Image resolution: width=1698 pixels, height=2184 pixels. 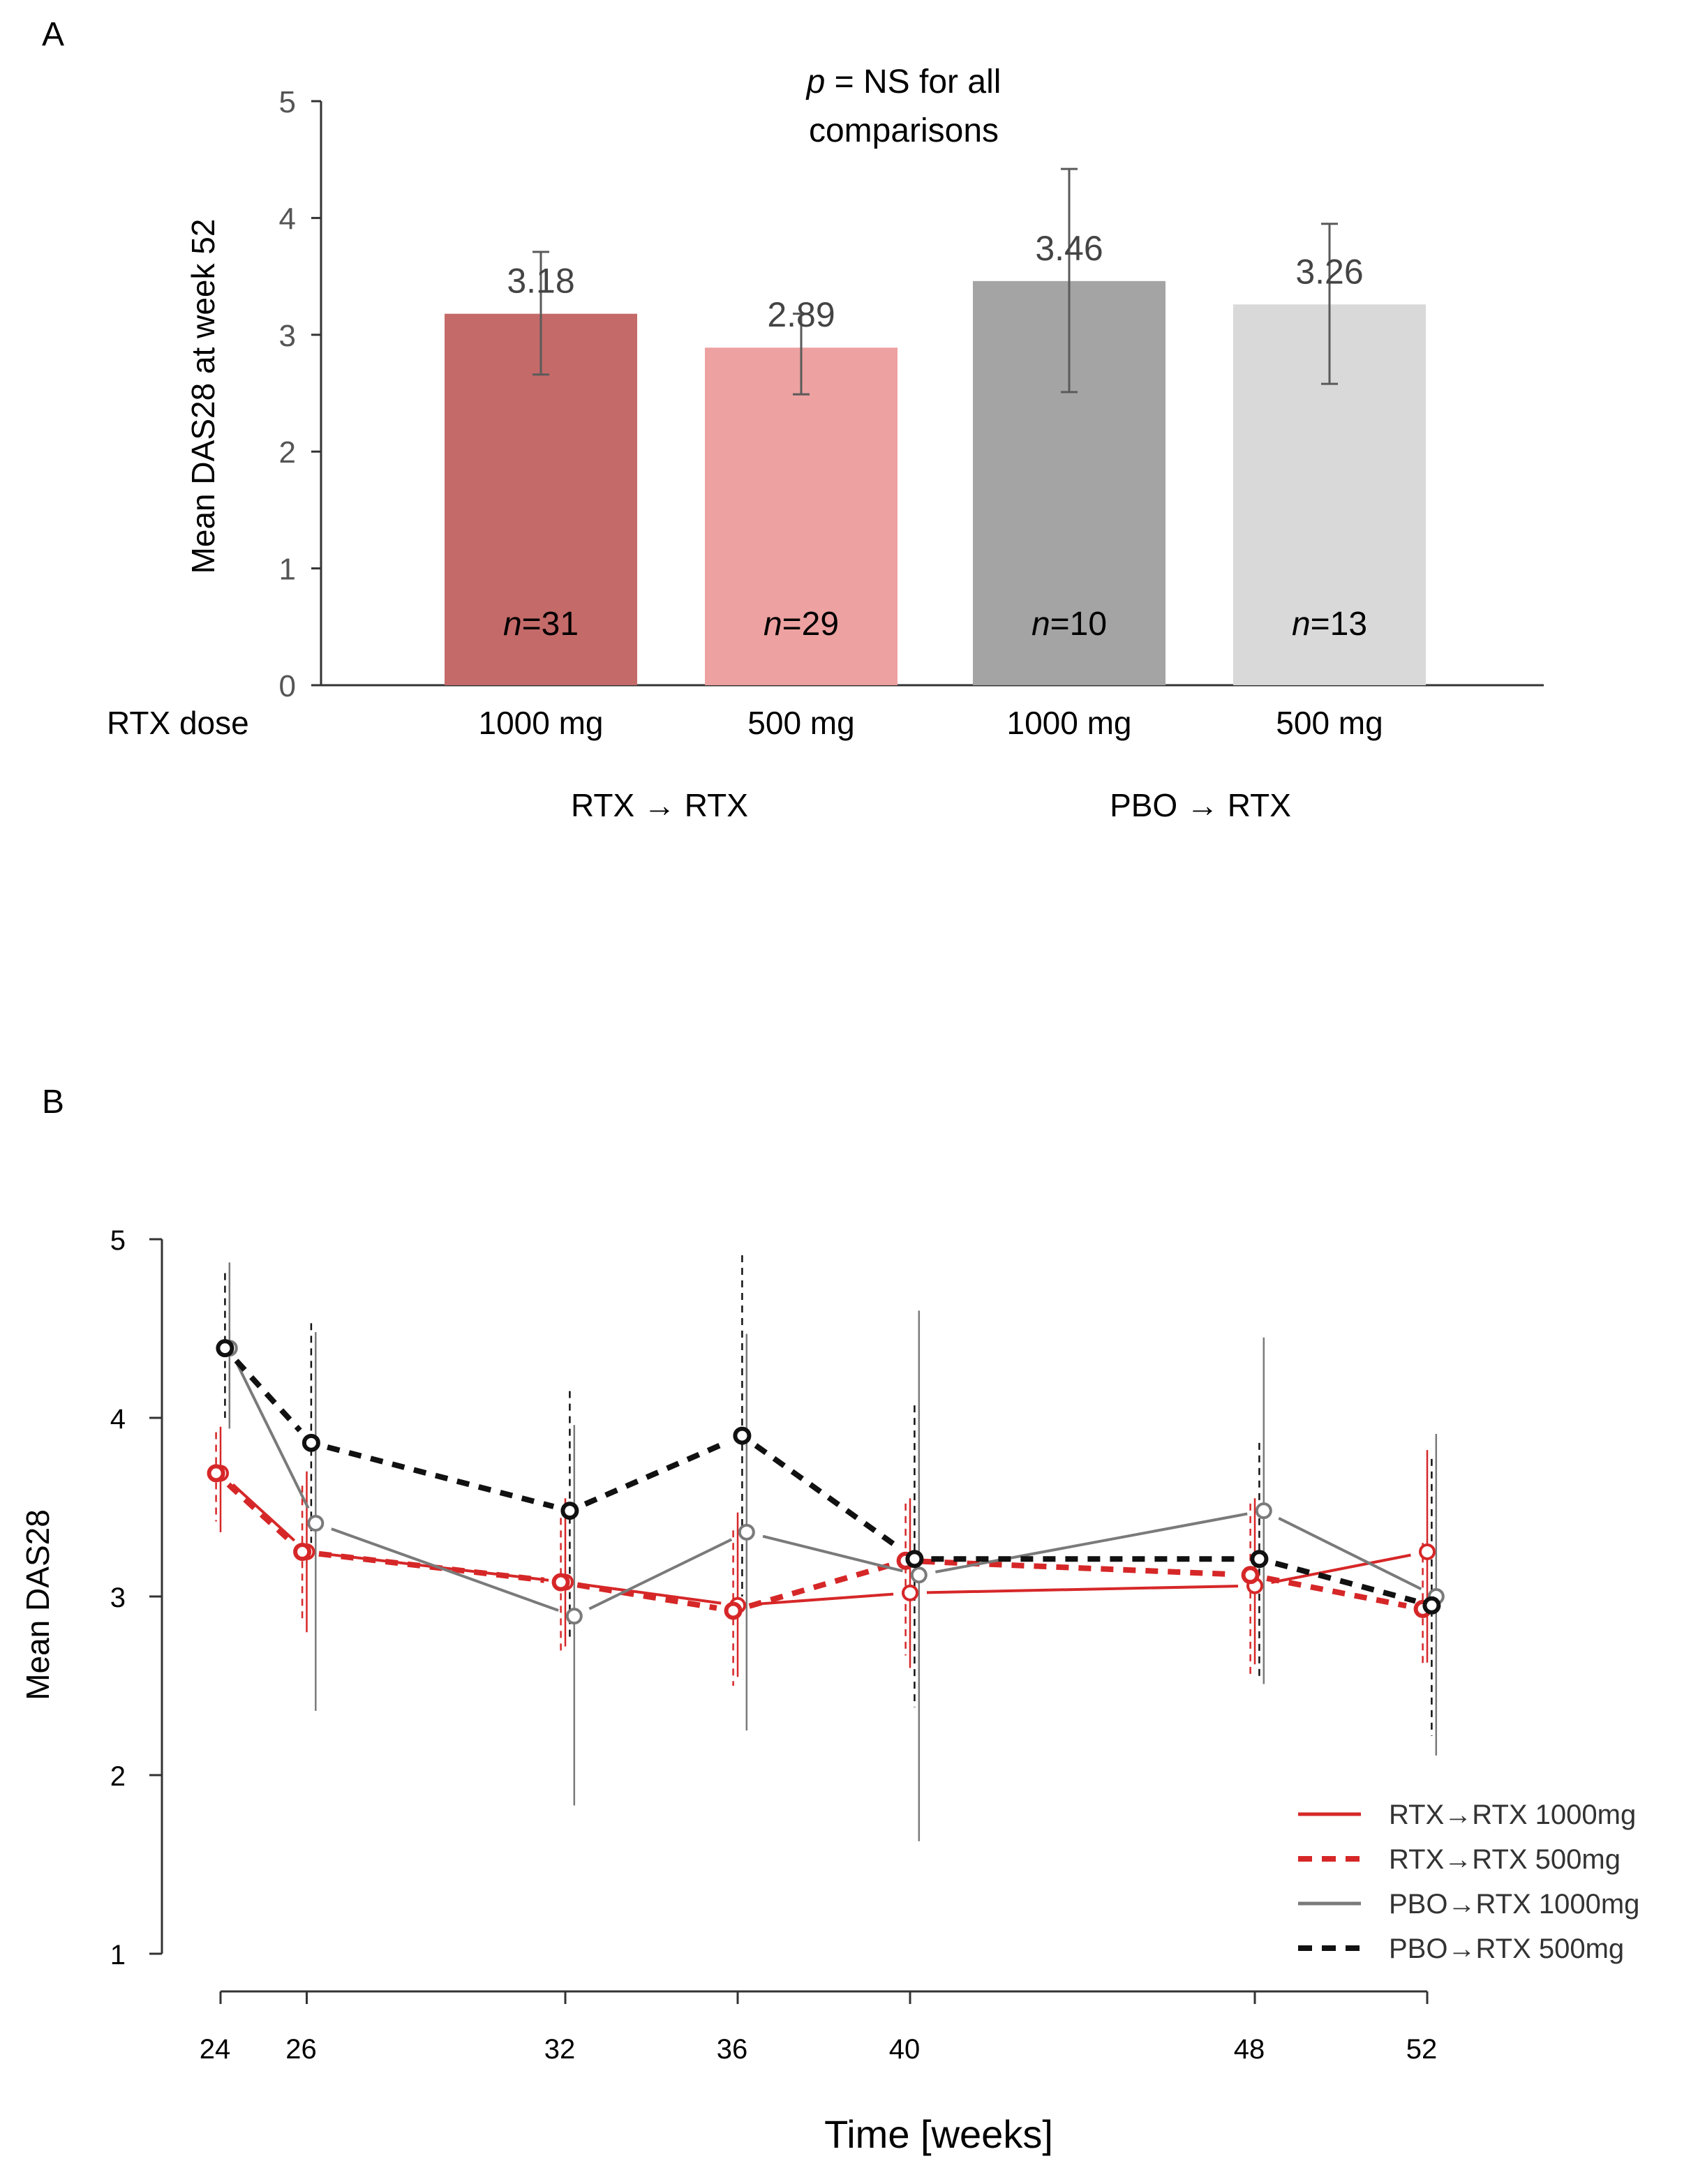 What do you see at coordinates (178, 723) in the screenshot?
I see `panel-a-dose-row-label: RTX dose` at bounding box center [178, 723].